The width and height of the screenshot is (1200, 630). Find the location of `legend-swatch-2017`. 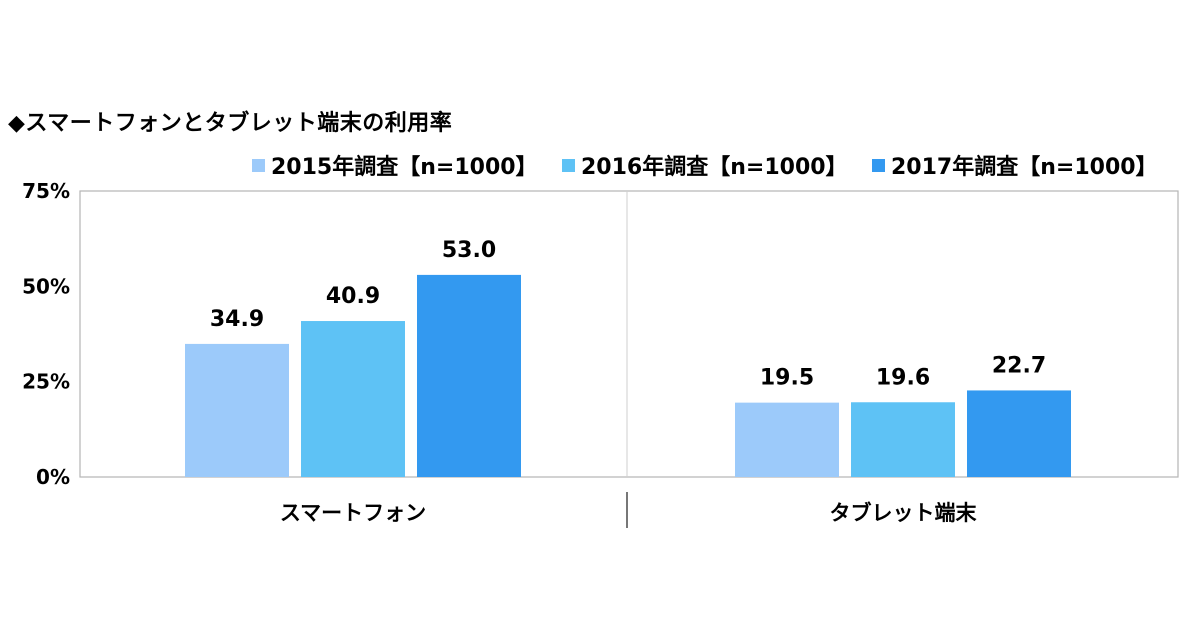

legend-swatch-2017 is located at coordinates (878, 165).